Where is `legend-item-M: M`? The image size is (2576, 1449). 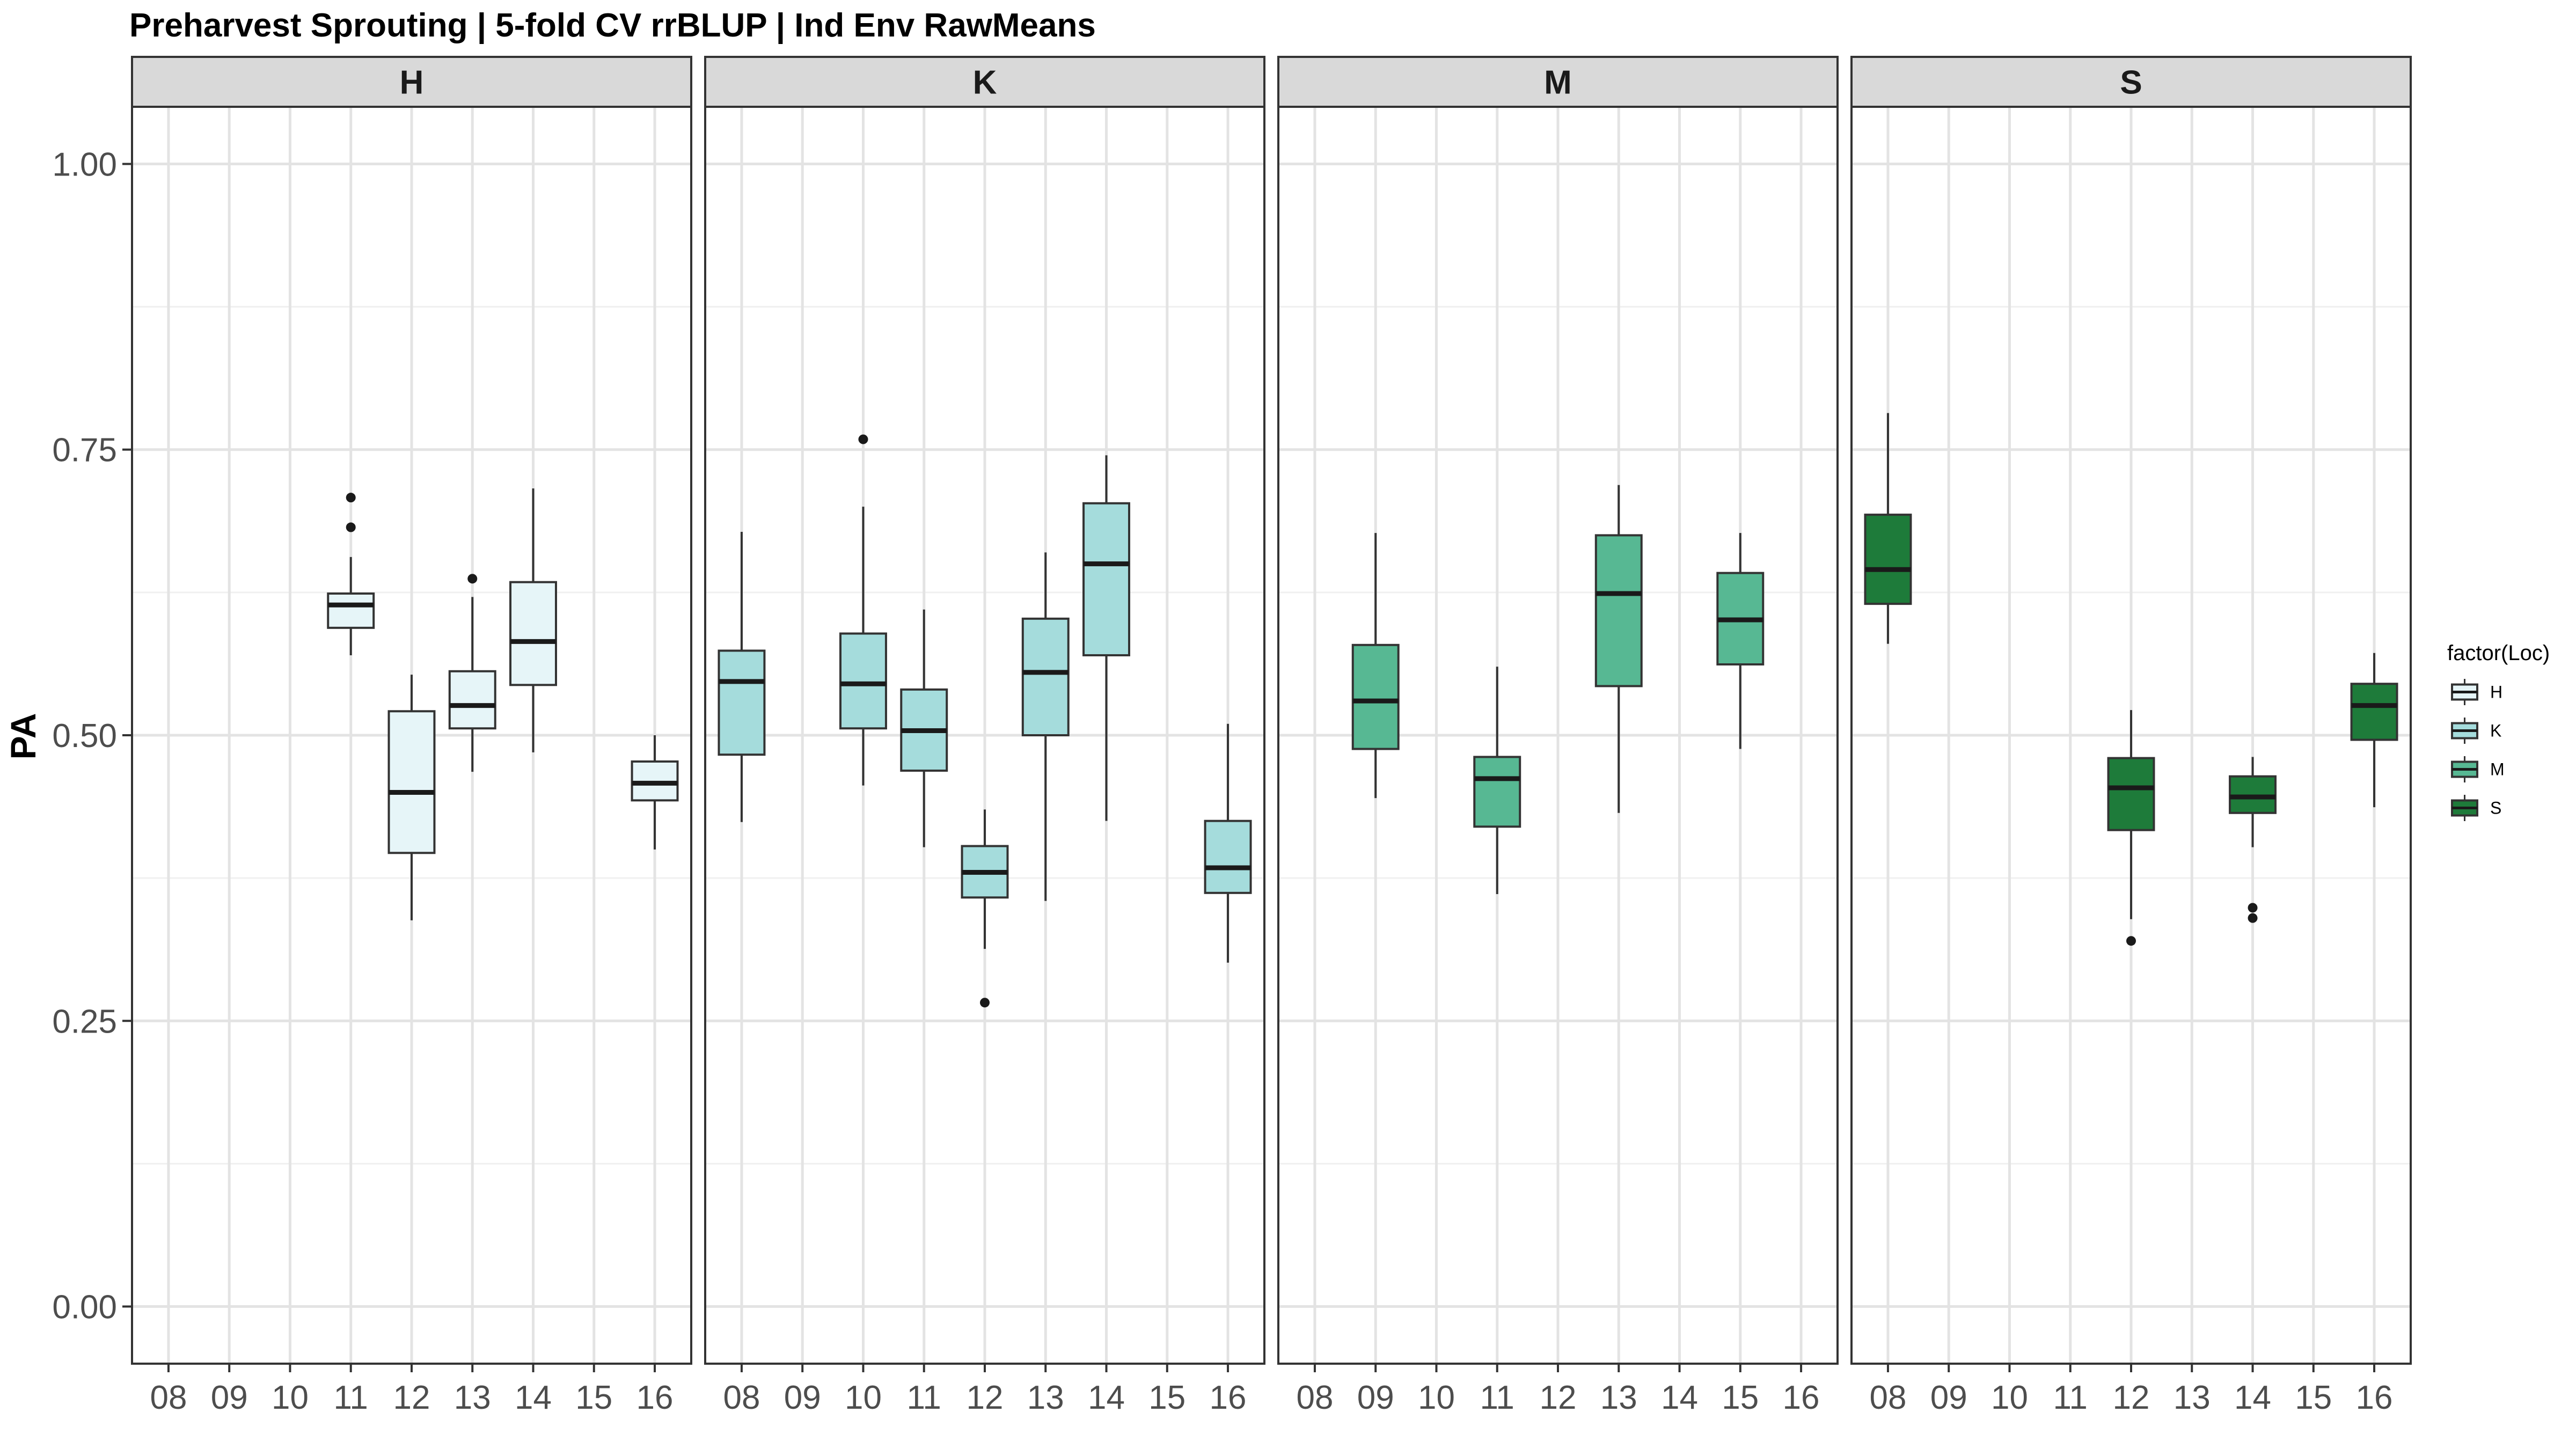 legend-item-M: M is located at coordinates (2478, 769).